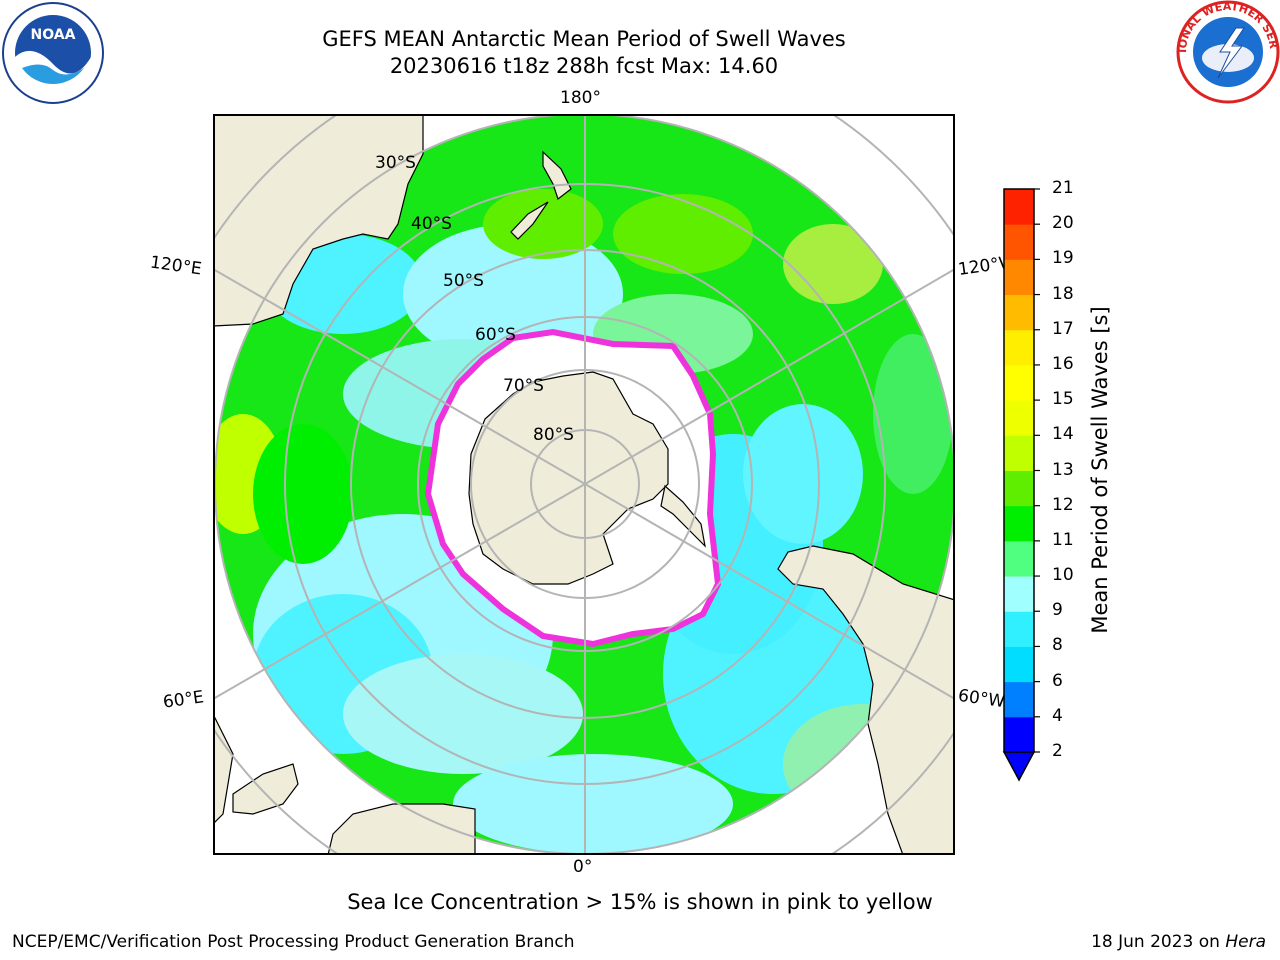 The width and height of the screenshot is (1280, 960). What do you see at coordinates (523, 386) in the screenshot?
I see `lat-label-70s: 70°S` at bounding box center [523, 386].